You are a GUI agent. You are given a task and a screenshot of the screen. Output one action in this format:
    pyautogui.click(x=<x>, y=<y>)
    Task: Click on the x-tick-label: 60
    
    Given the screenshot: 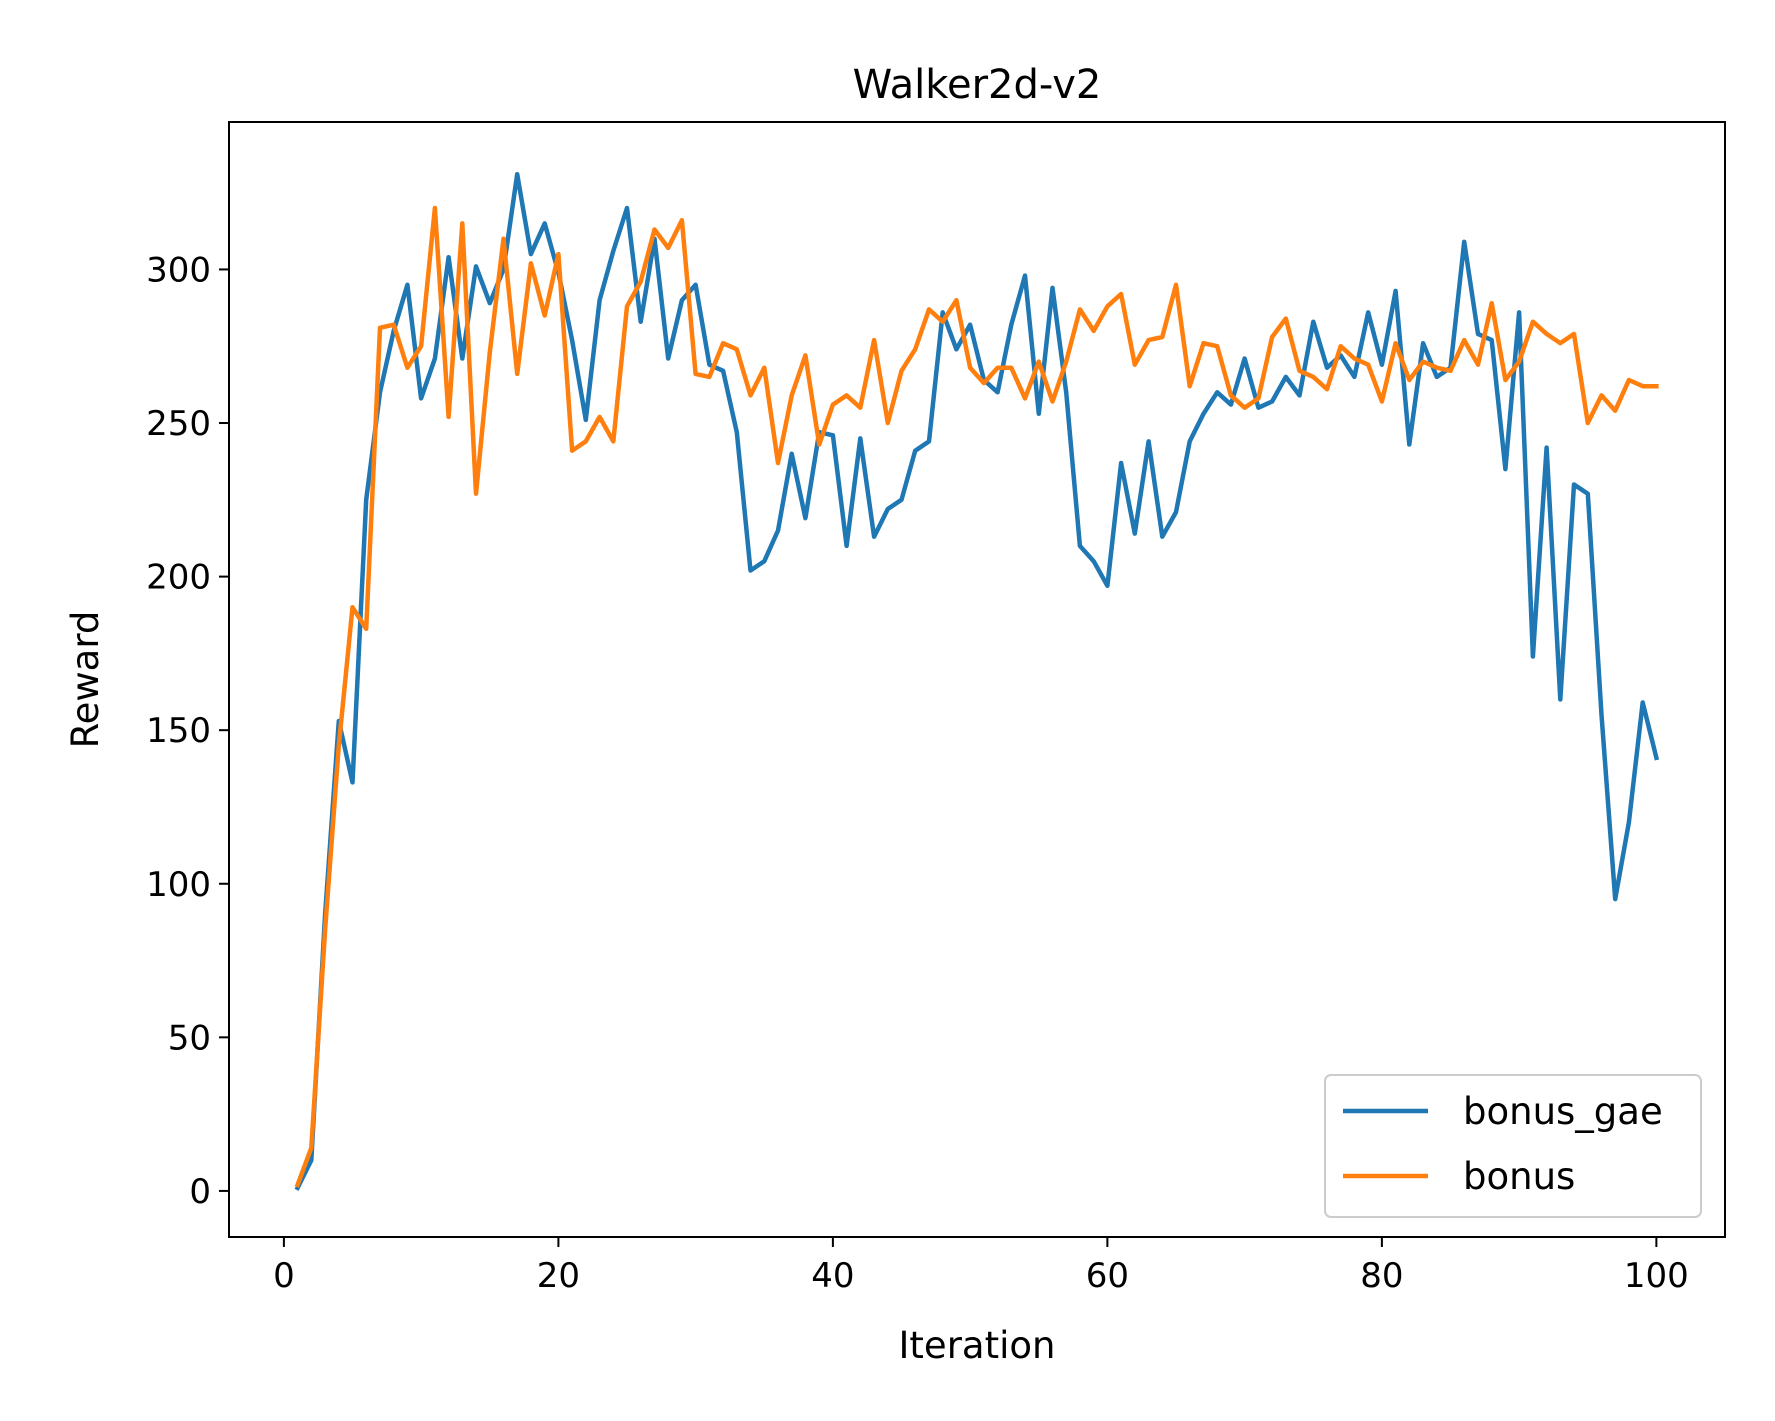 What is the action you would take?
    pyautogui.click(x=1107, y=1276)
    